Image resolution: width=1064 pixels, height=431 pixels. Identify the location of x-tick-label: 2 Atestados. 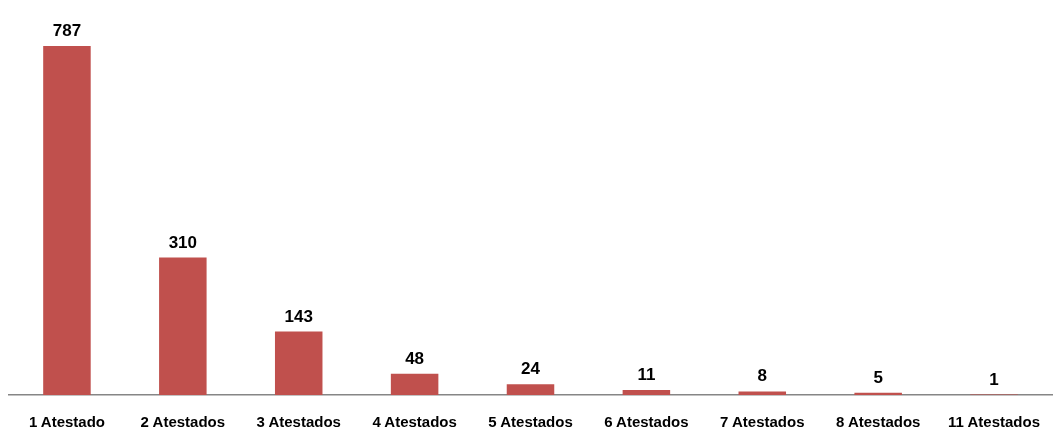
(183, 422).